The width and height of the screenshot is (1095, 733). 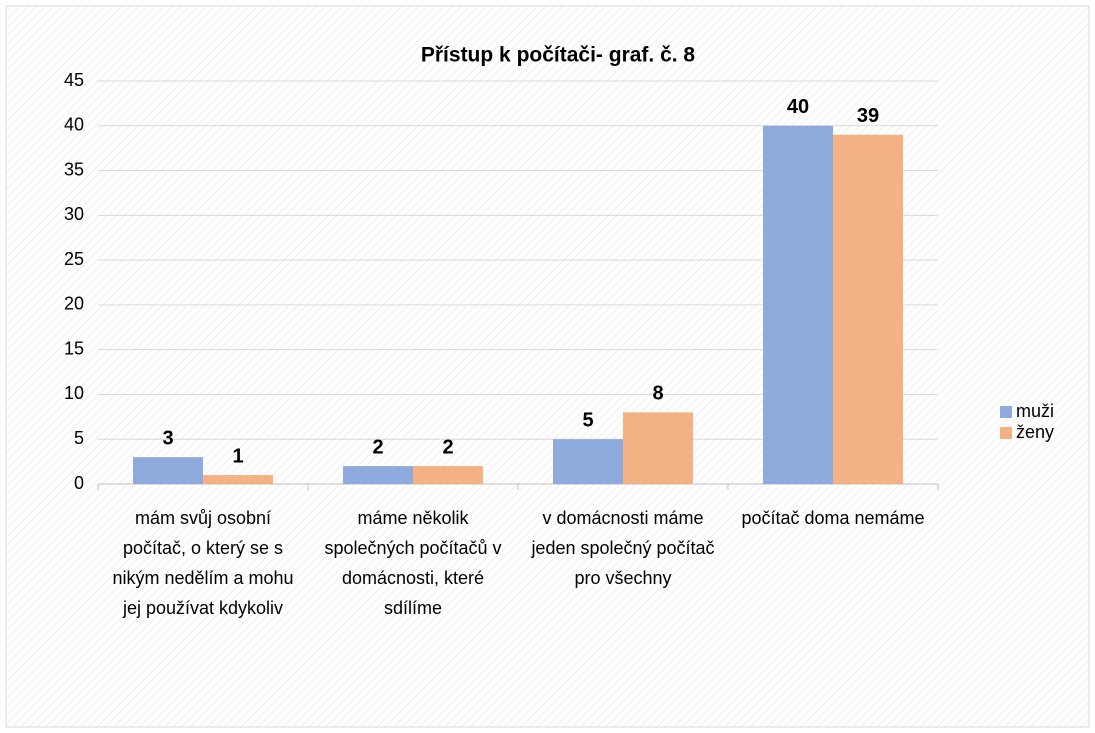 I want to click on y-tick-label: 35, so click(x=74, y=169).